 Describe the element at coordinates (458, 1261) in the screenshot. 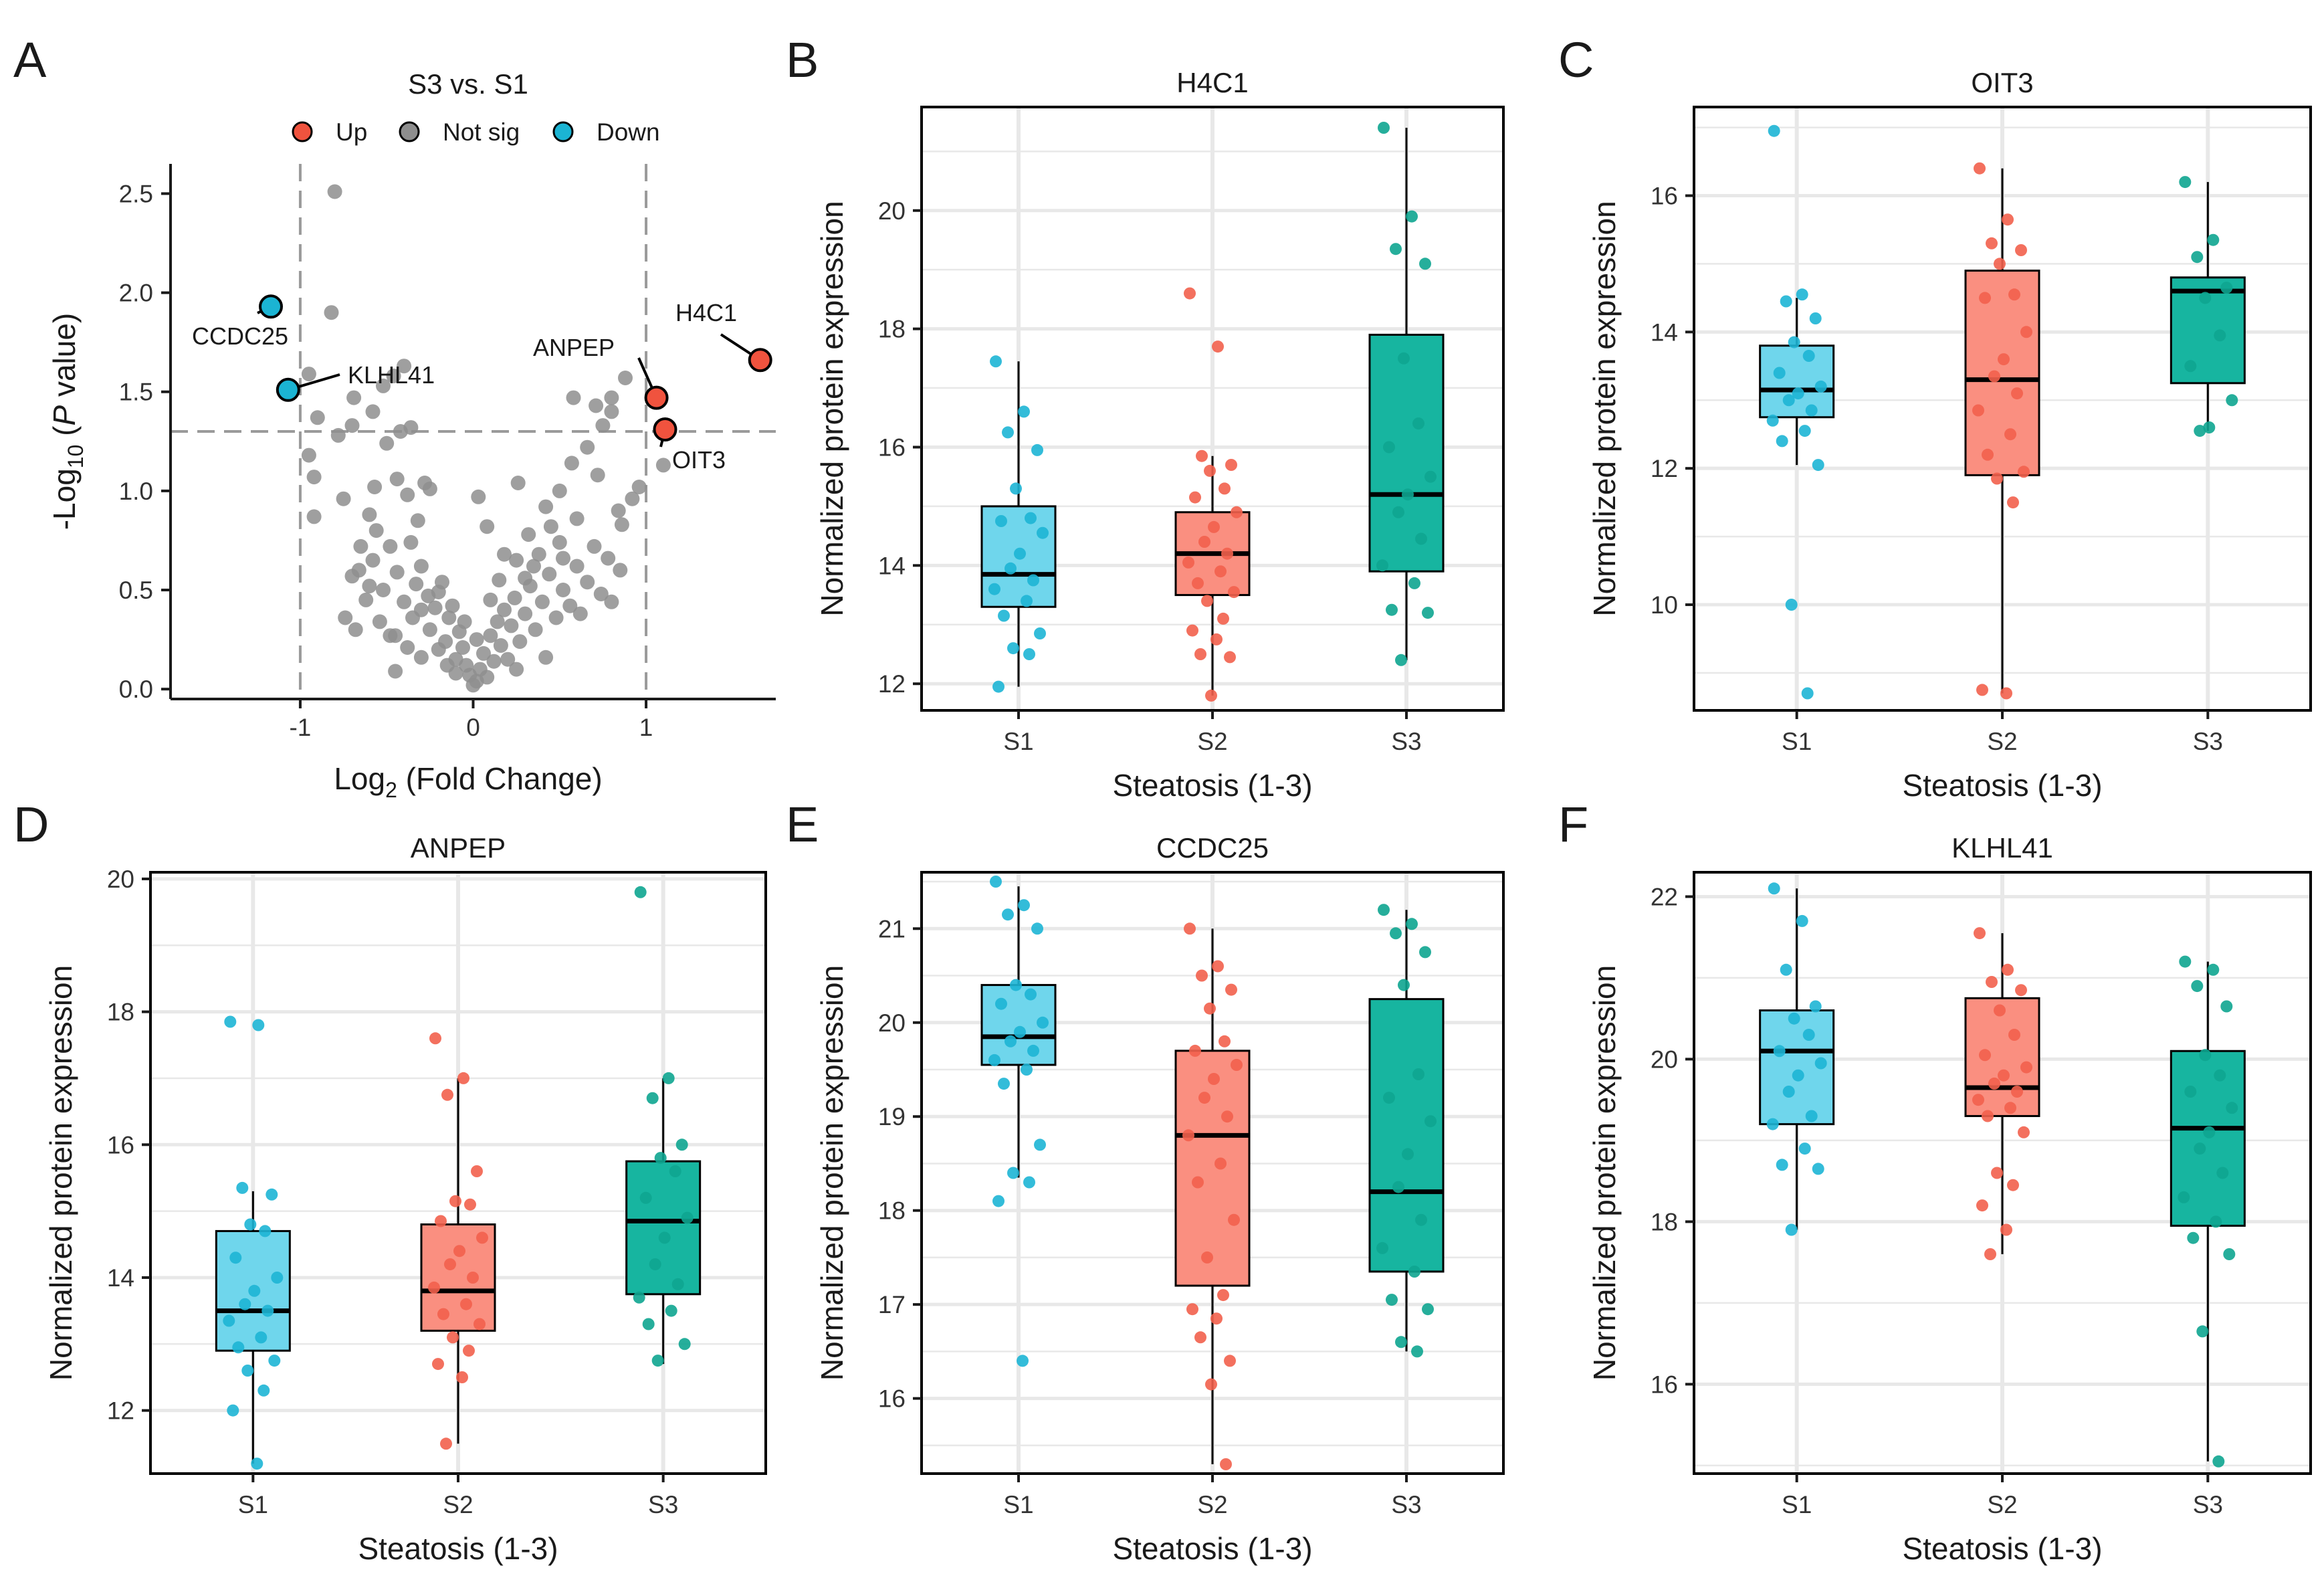

I see `panel-d-box-s2` at that location.